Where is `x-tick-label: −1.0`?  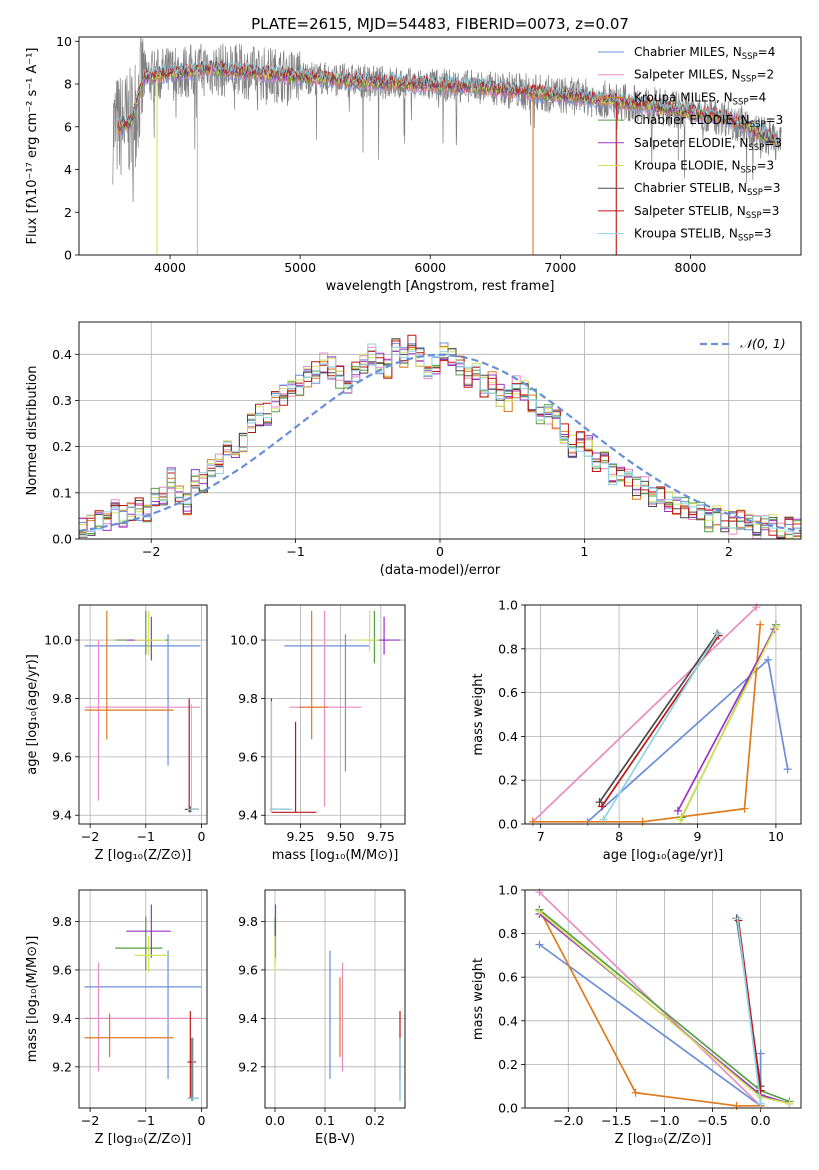 x-tick-label: −1.0 is located at coordinates (664, 1120).